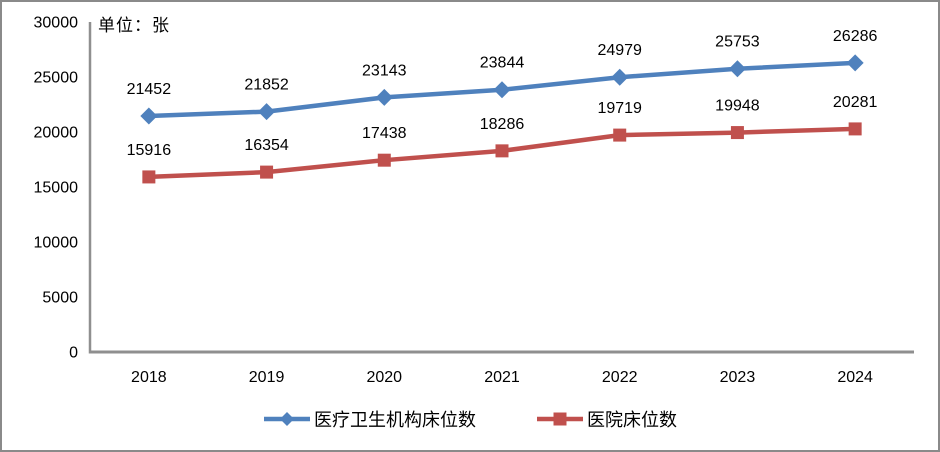  I want to click on legend-item-series-0: 医疗卫生机构床位数, so click(369, 419).